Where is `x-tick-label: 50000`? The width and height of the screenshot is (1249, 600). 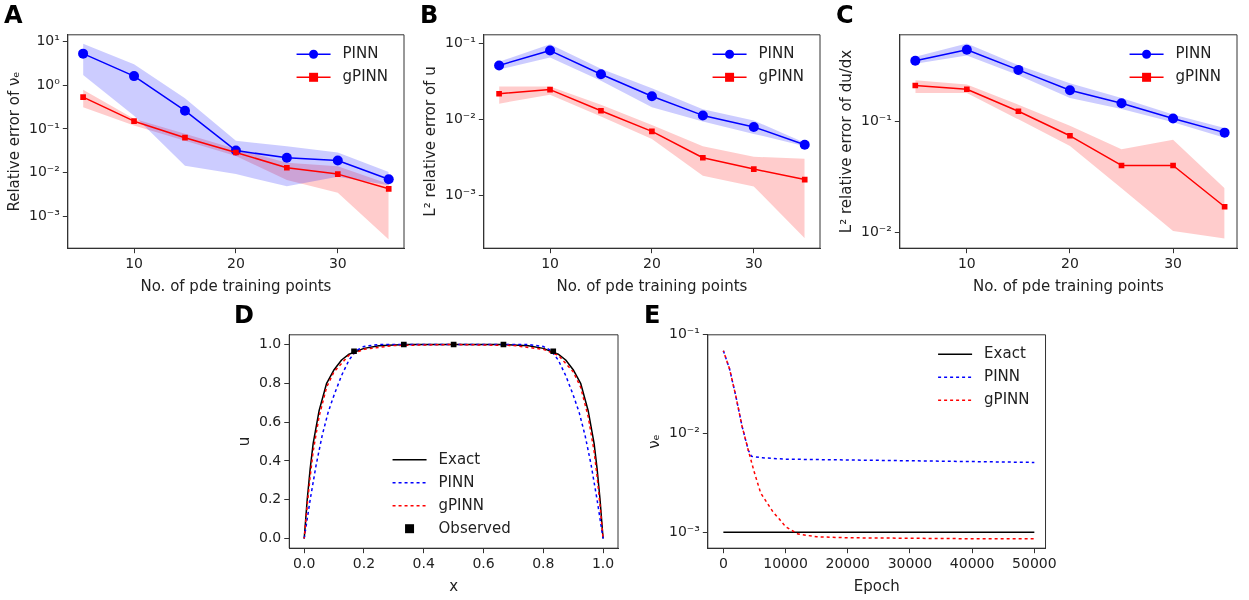 x-tick-label: 50000 is located at coordinates (1034, 563).